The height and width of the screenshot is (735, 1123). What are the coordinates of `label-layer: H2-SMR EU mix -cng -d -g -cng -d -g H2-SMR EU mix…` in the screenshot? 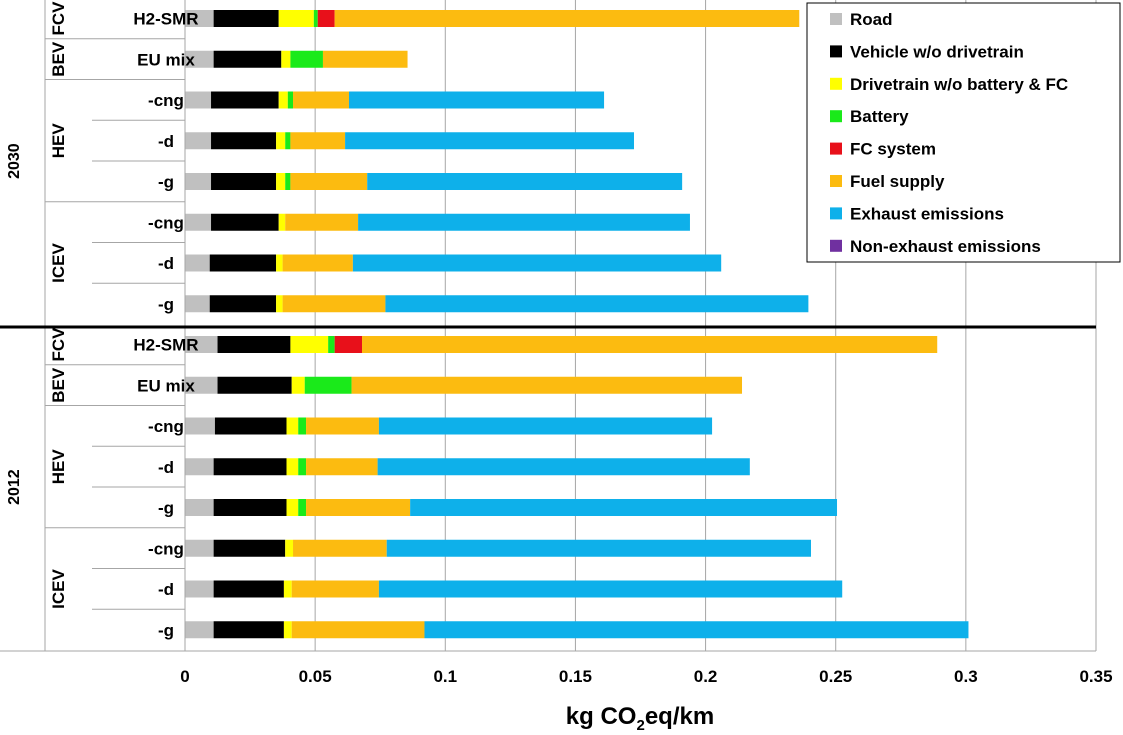 It's located at (102, 320).